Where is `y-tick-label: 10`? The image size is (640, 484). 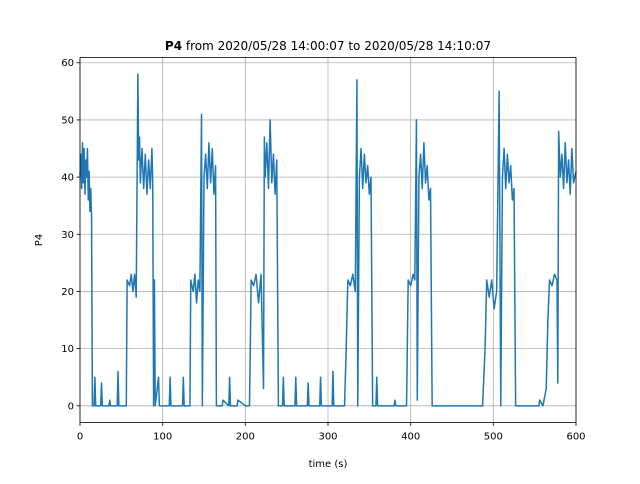
y-tick-label: 10 is located at coordinates (67, 349).